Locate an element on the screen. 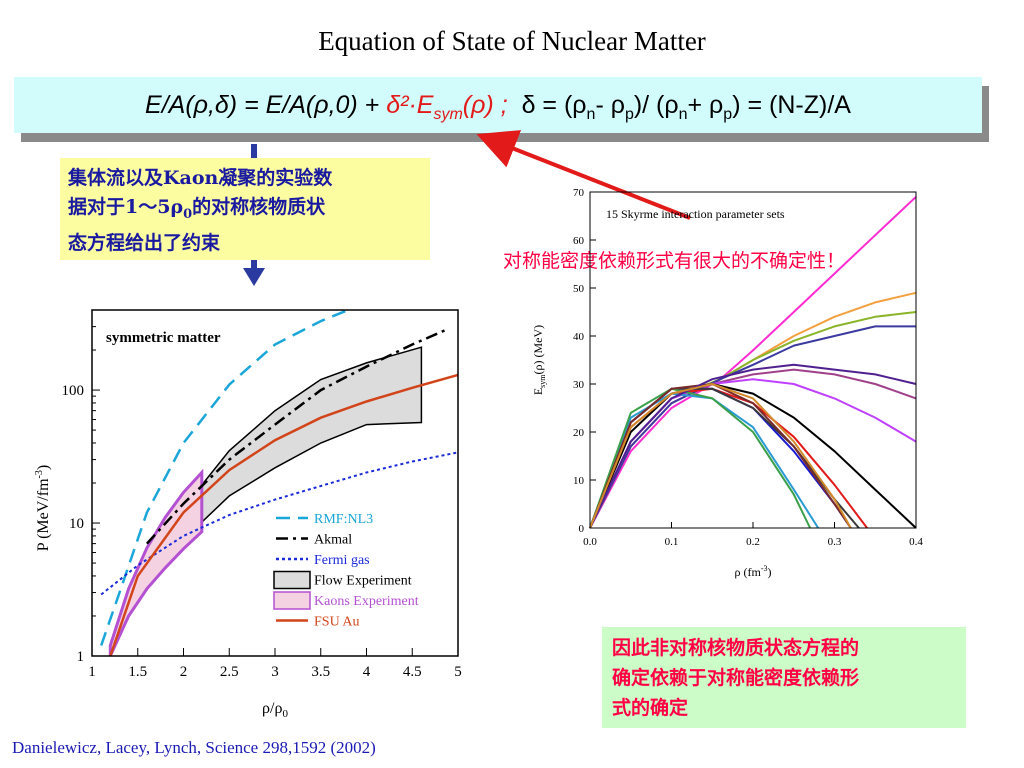 The image size is (1024, 768). y-tick-label: 50 is located at coordinates (579, 289).